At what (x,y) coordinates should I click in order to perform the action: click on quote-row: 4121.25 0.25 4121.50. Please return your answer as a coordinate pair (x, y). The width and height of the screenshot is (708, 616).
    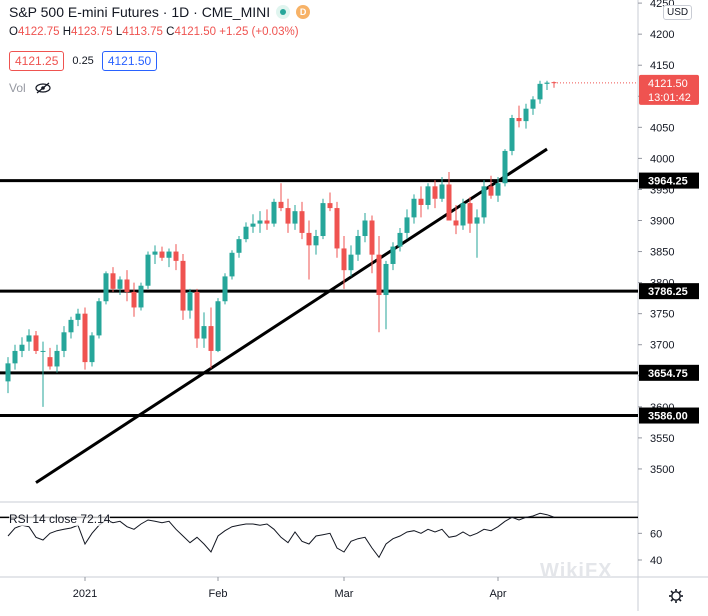
    Looking at the image, I should click on (83, 61).